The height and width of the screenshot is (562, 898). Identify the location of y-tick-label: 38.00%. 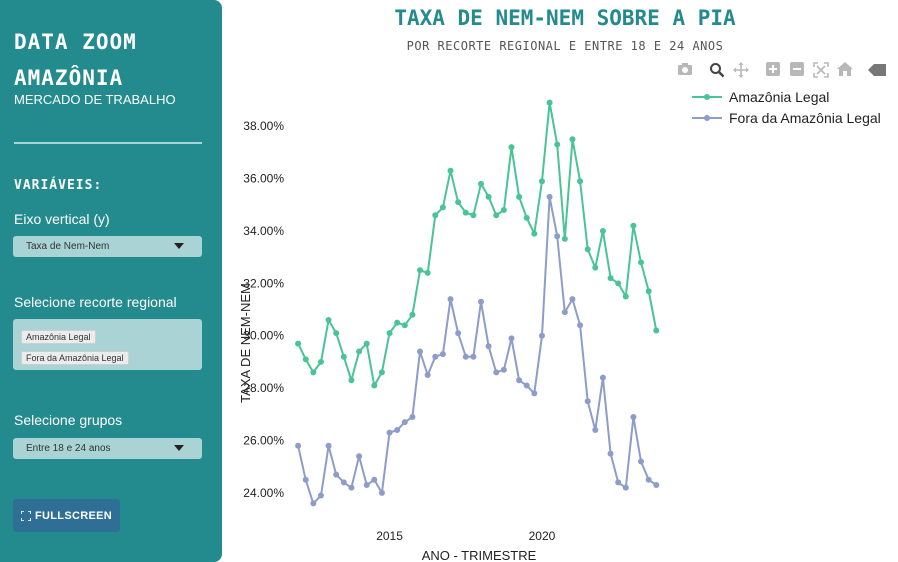
(263, 126).